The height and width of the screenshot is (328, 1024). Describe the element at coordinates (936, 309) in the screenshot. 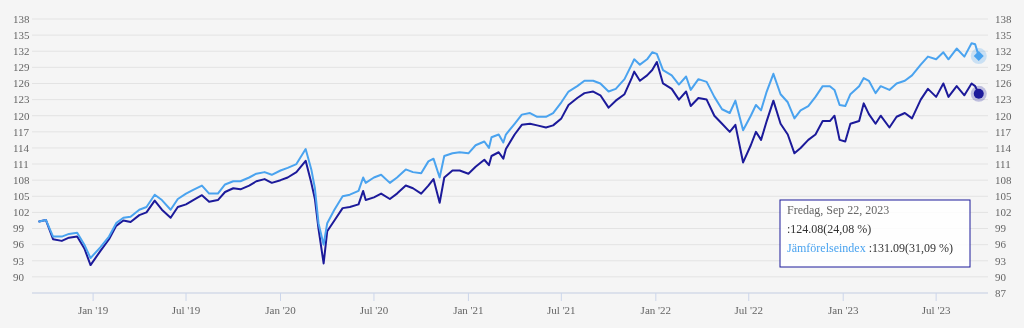

I see `x-tick-label: Jul '23` at that location.